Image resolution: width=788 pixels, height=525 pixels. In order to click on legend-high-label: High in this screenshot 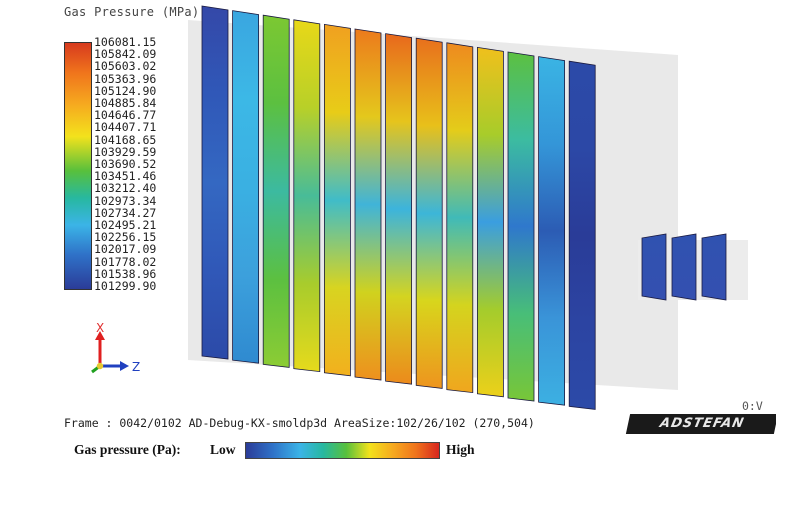, I will do `click(460, 449)`.